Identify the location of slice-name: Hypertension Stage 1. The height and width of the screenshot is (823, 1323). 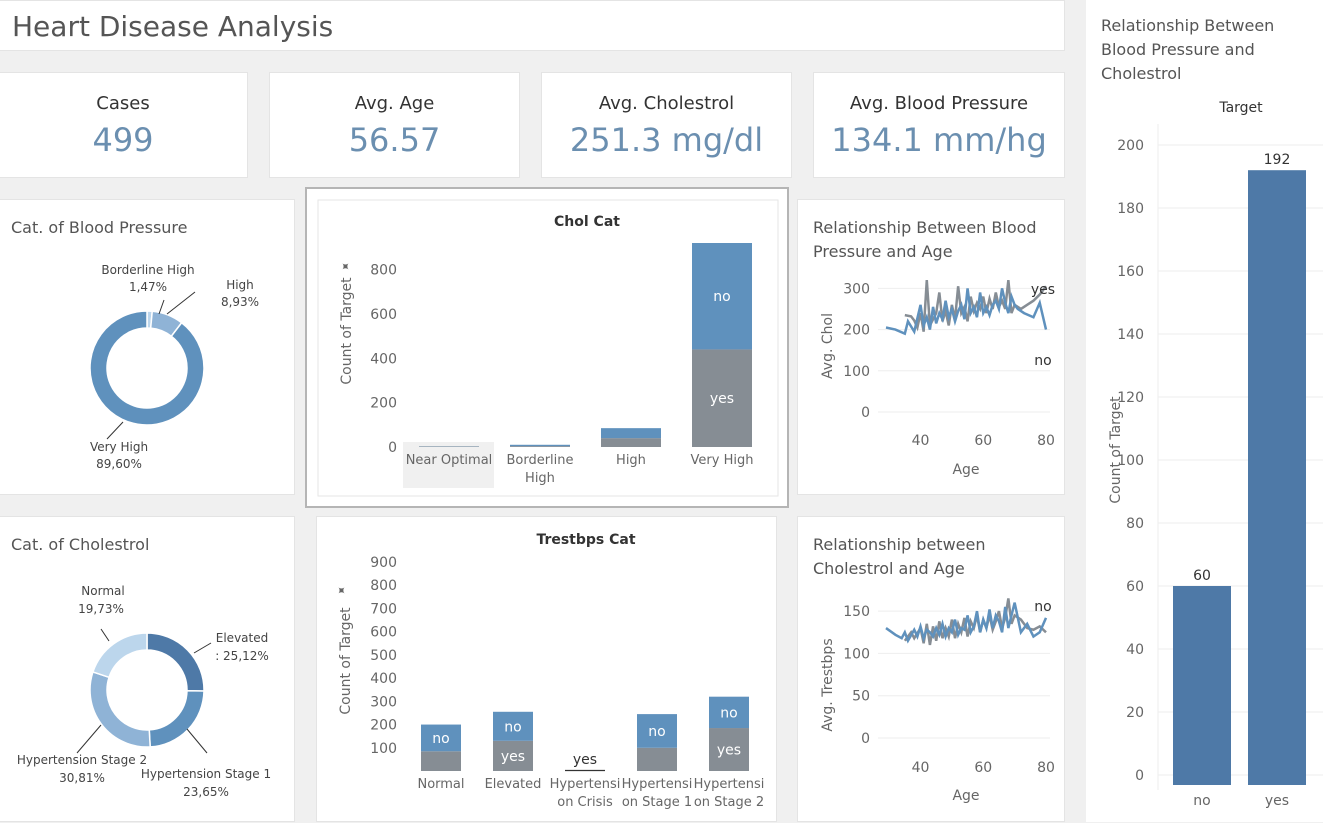
(206, 774).